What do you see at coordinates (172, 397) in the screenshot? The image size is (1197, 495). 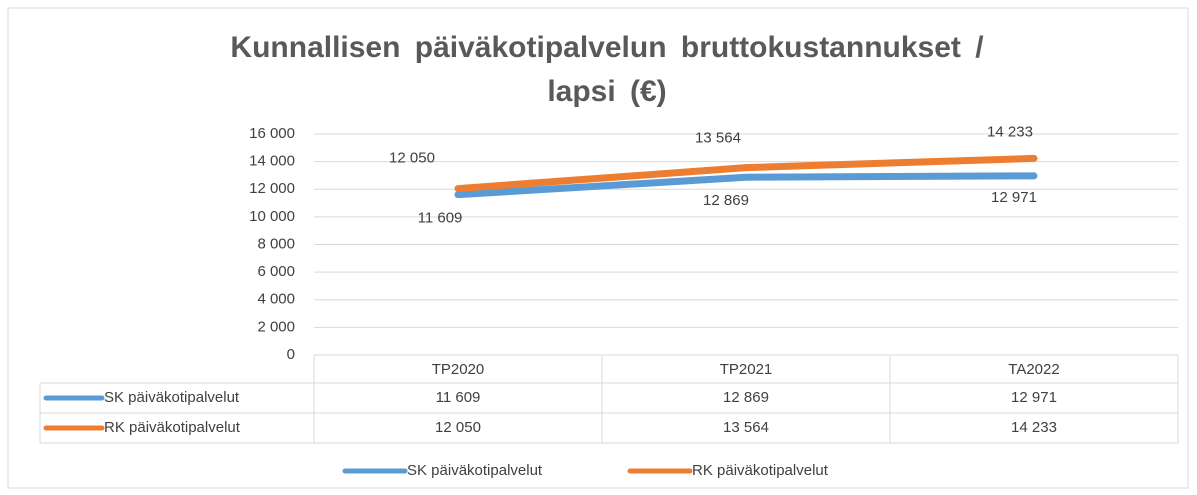 I see `table-row-label: SK päiväkotipalvelut` at bounding box center [172, 397].